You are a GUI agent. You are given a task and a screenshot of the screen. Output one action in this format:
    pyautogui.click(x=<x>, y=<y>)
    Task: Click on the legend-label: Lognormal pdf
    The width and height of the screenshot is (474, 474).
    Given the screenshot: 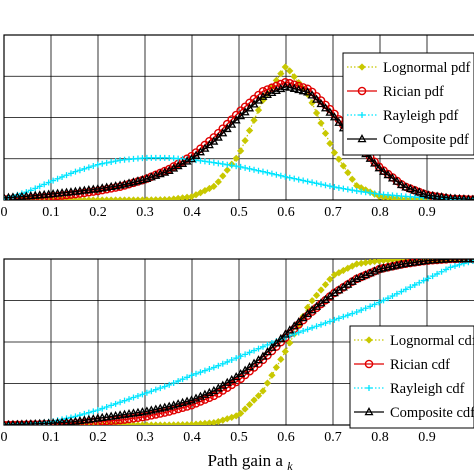 What is the action you would take?
    pyautogui.click(x=427, y=68)
    